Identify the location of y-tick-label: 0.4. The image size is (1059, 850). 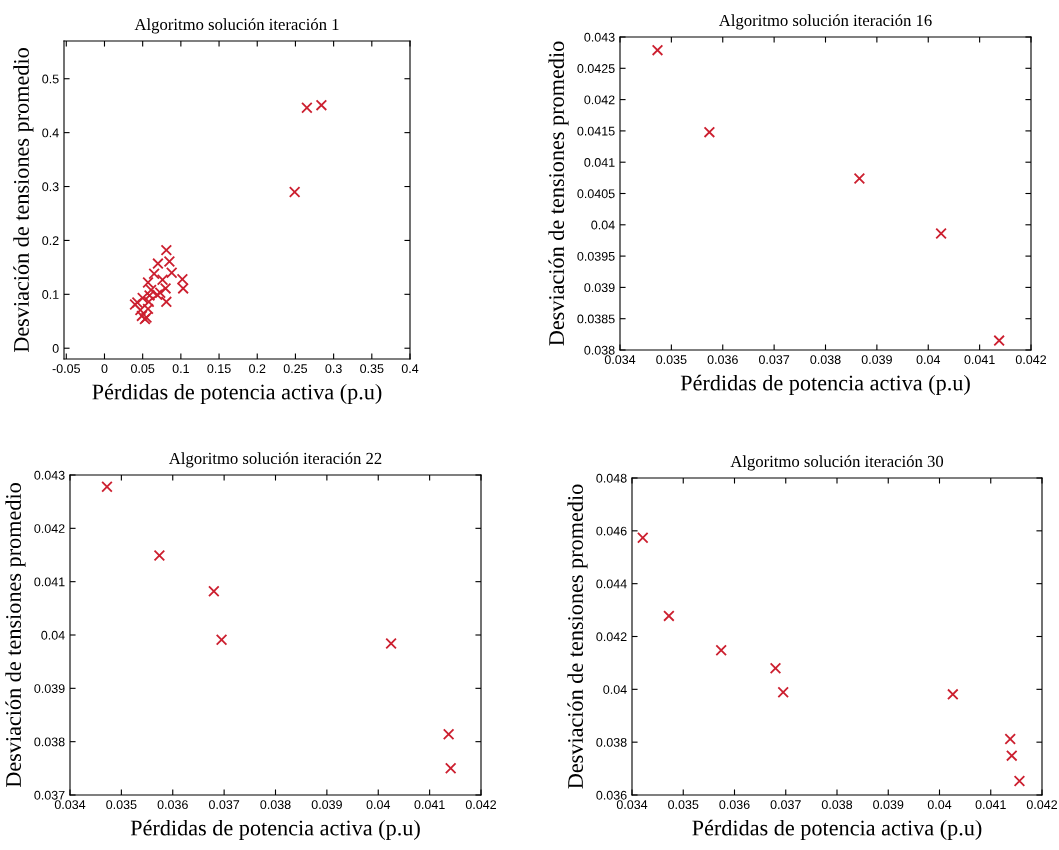
(50, 133).